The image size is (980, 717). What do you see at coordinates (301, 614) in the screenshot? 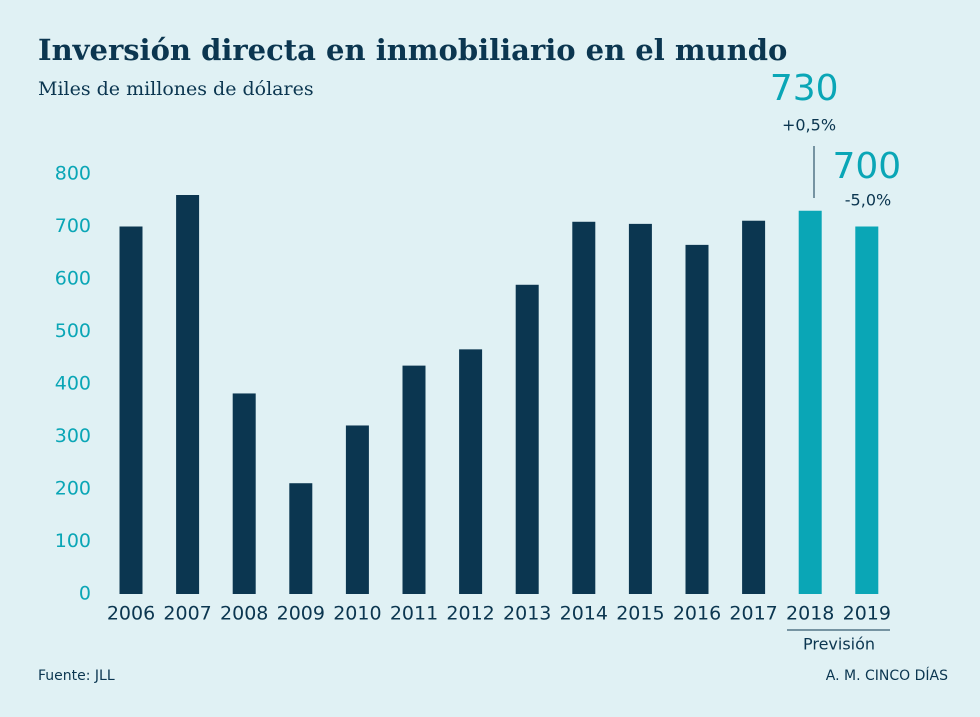
I see `x-tick-label: 2009` at bounding box center [301, 614].